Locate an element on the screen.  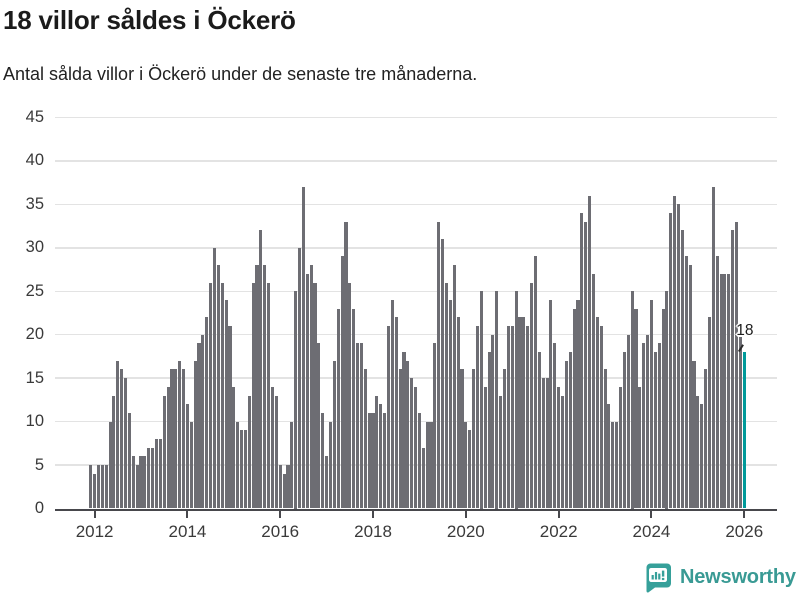
x-tick-label: 2014 is located at coordinates (187, 531).